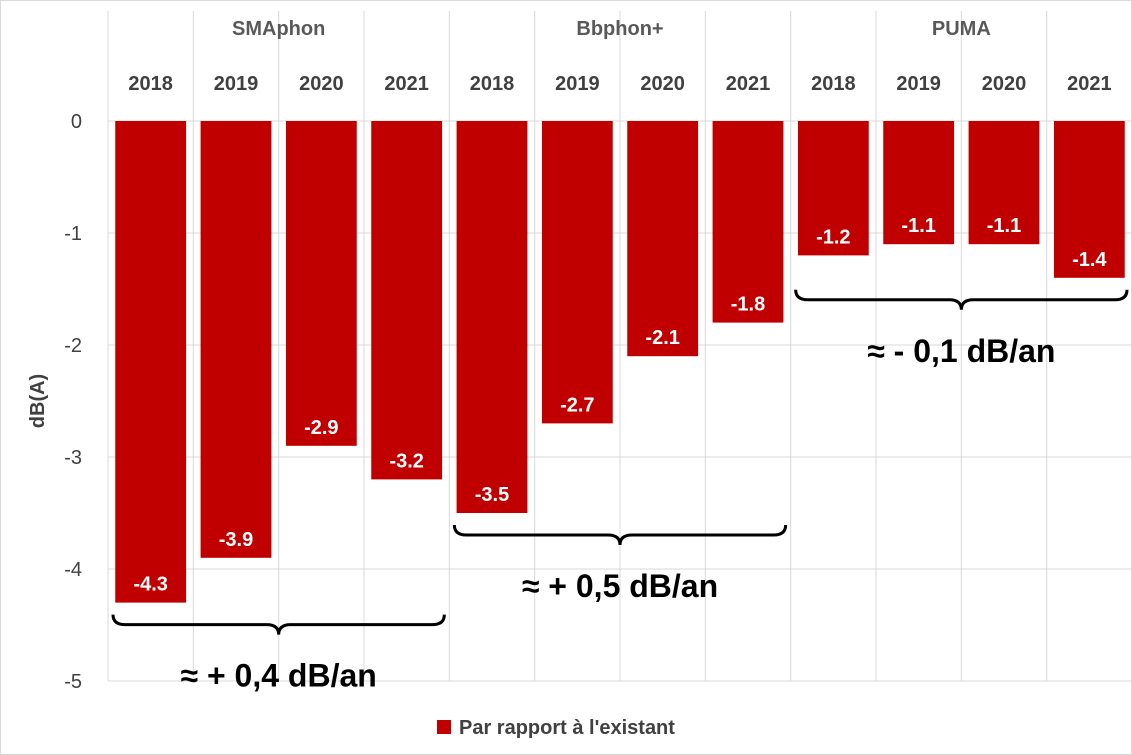 Image resolution: width=1132 pixels, height=755 pixels. I want to click on trend-annotation: ≈ + 0,4 dB/an, so click(279, 676).